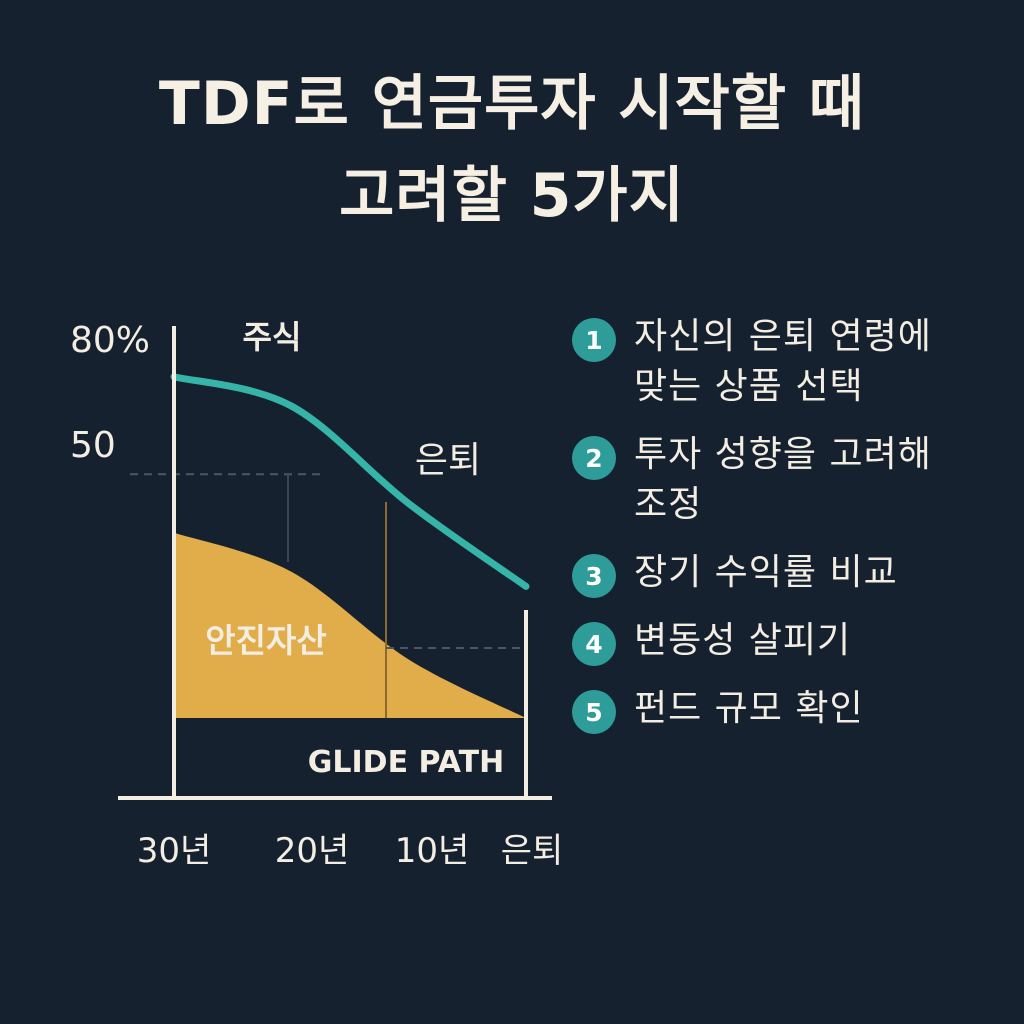 The width and height of the screenshot is (1024, 1024). Describe the element at coordinates (532, 851) in the screenshot. I see `x-tick-label: 은퇴` at that location.